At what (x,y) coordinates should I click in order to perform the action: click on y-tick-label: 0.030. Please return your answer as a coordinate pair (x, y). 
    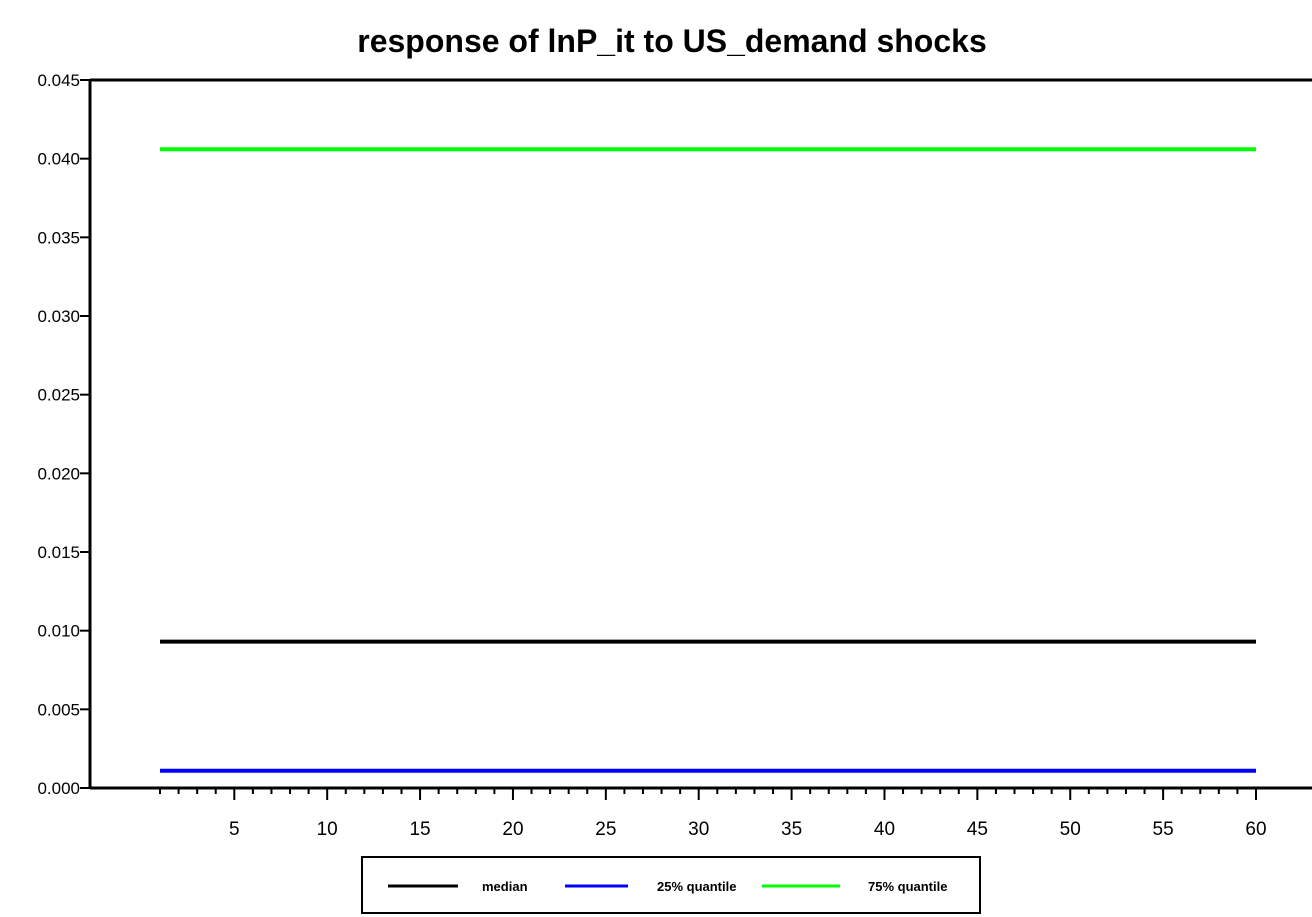
    Looking at the image, I should click on (58, 316).